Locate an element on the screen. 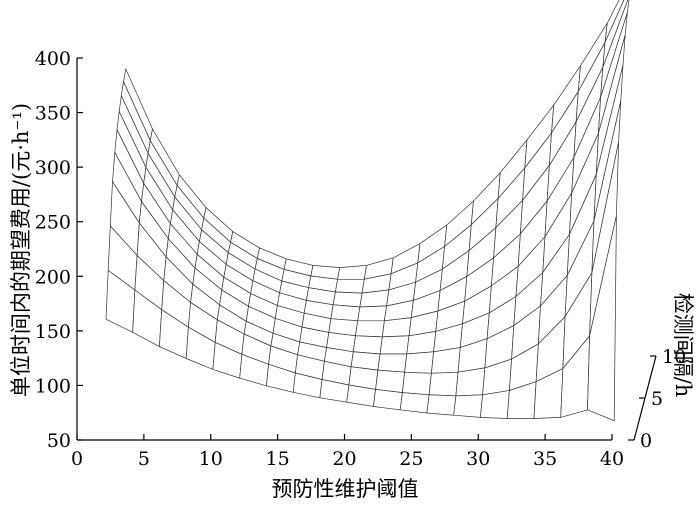 This screenshot has height=510, width=700. z-tick-label: 150 is located at coordinates (53, 332).